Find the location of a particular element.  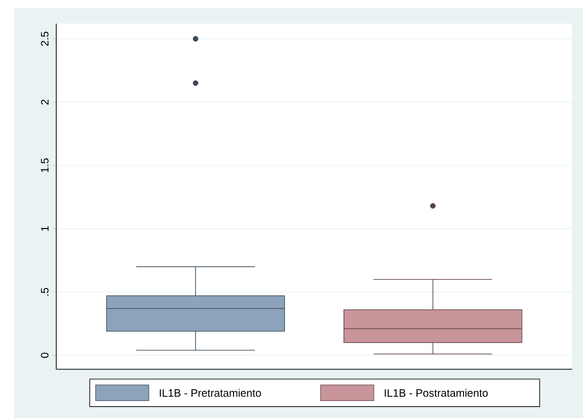

y-tick-label: 0 is located at coordinates (44, 355).